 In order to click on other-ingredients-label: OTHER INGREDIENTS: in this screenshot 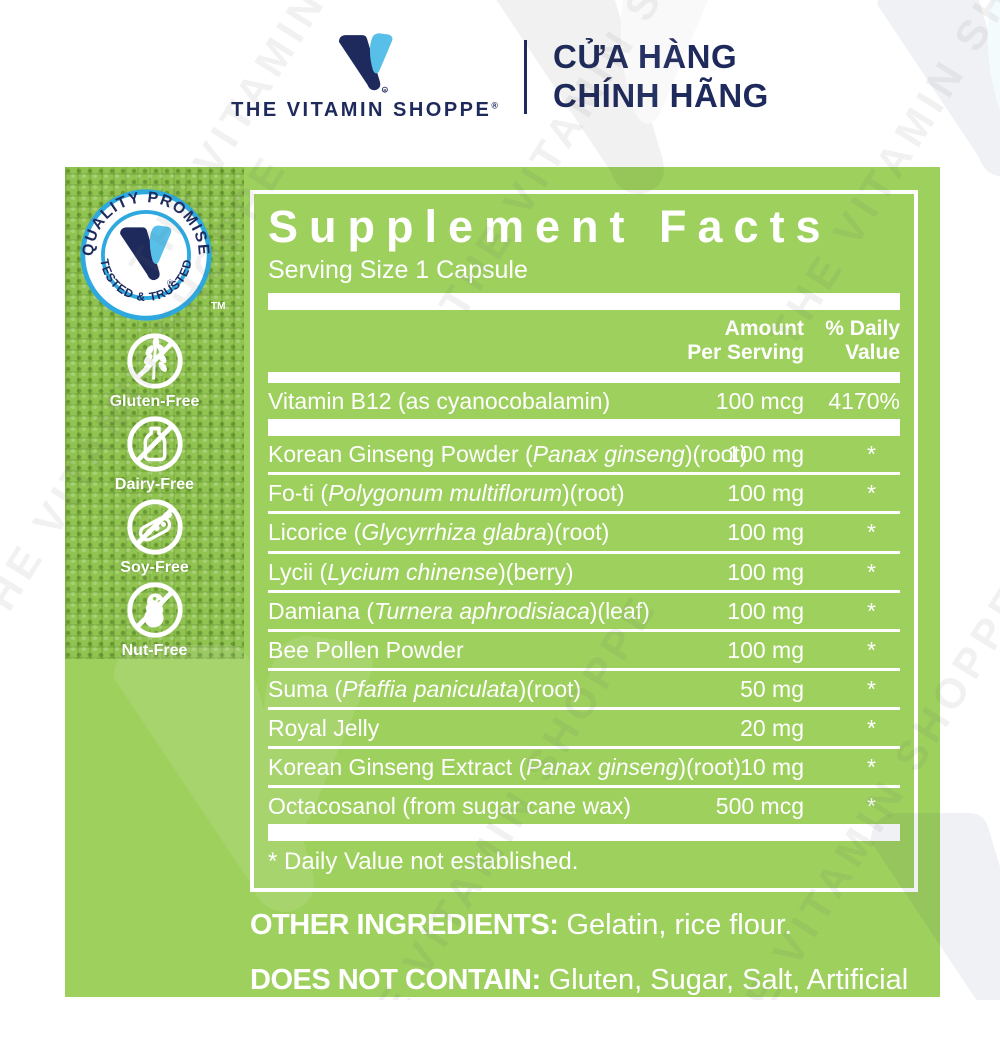, I will do `click(404, 925)`.